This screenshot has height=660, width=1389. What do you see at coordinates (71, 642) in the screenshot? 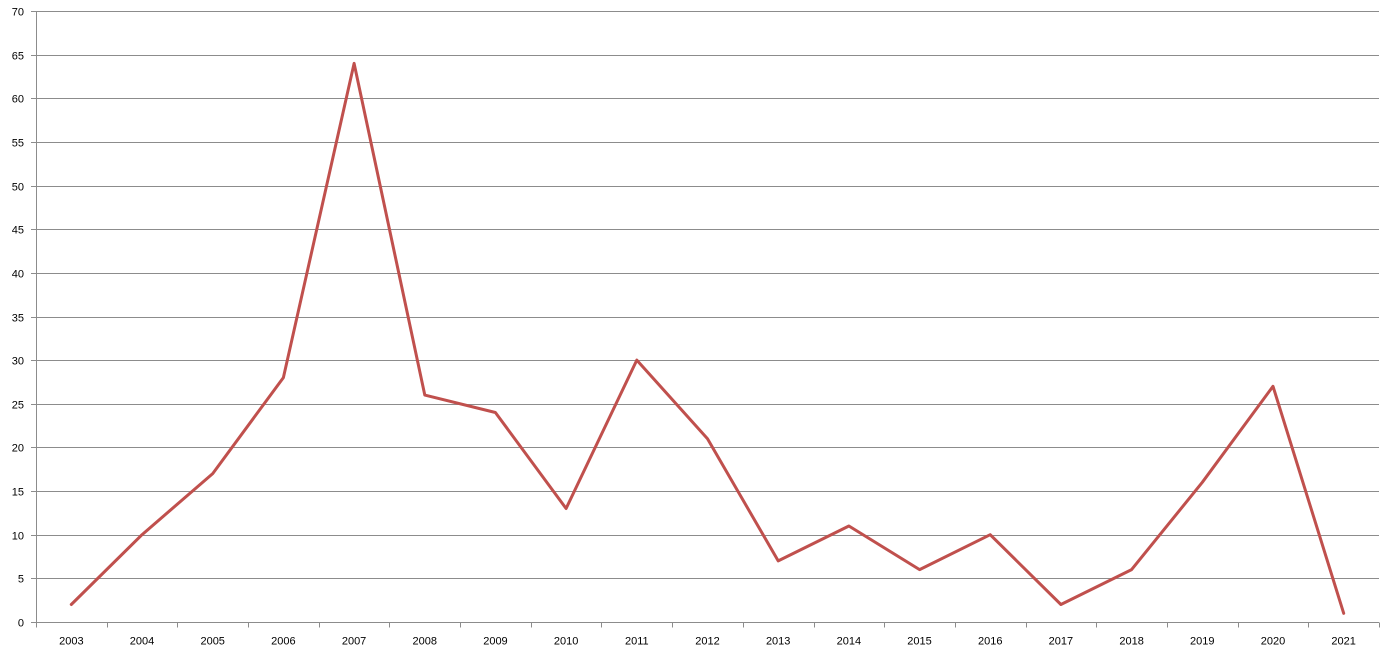
I see `x-tick-label: 2003` at bounding box center [71, 642].